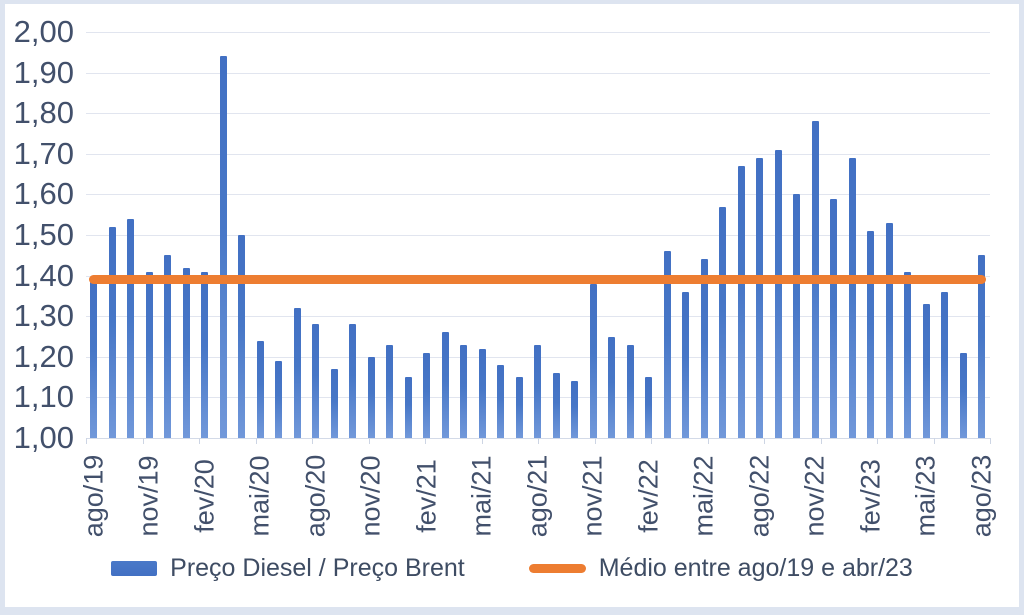 This screenshot has height=615, width=1024. Describe the element at coordinates (112, 332) in the screenshot. I see `bar-set/19` at that location.